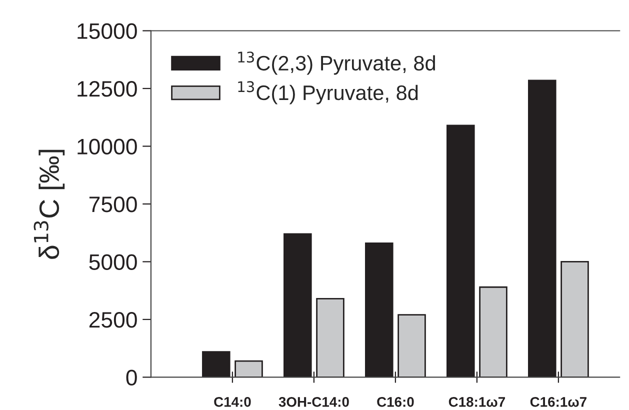  I want to click on y-tick-label: 2500, so click(113, 320).